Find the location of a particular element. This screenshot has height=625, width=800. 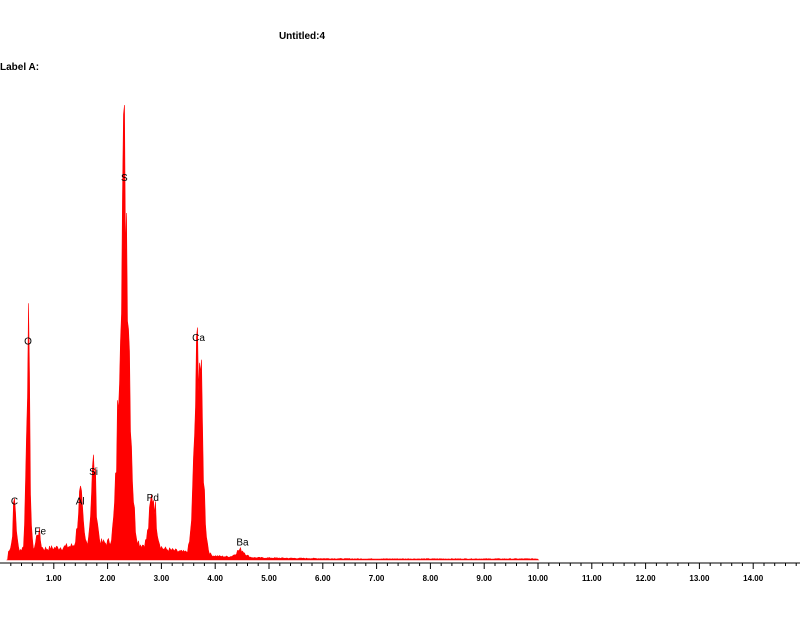

peak-label-fe: Fe is located at coordinates (40, 531).